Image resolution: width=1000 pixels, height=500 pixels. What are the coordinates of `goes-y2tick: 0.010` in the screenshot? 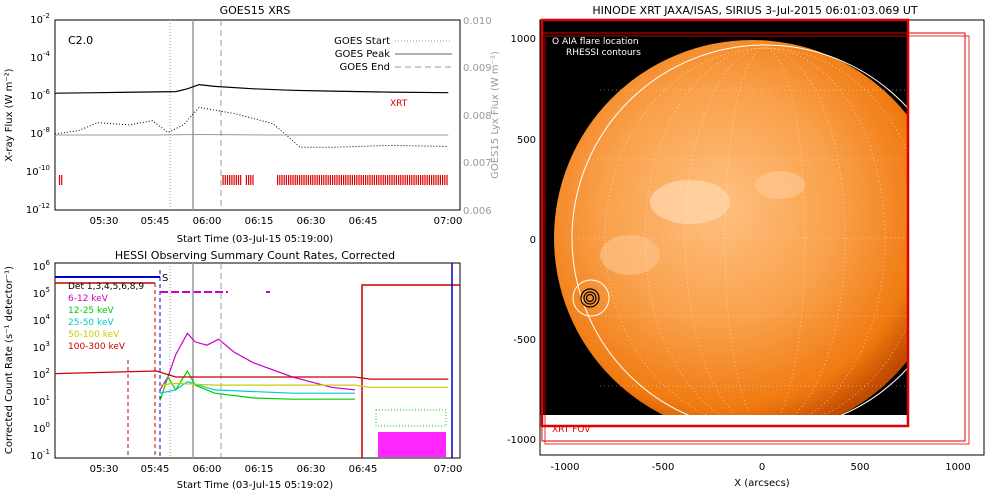 It's located at (477, 21).